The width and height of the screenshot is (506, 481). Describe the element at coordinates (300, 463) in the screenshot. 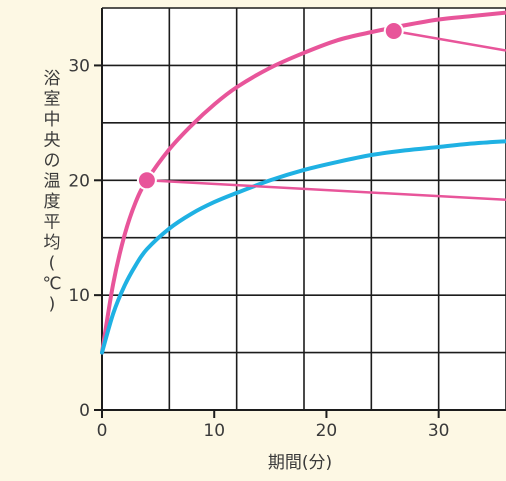

I see `x-axis-title: 期間(分)` at that location.